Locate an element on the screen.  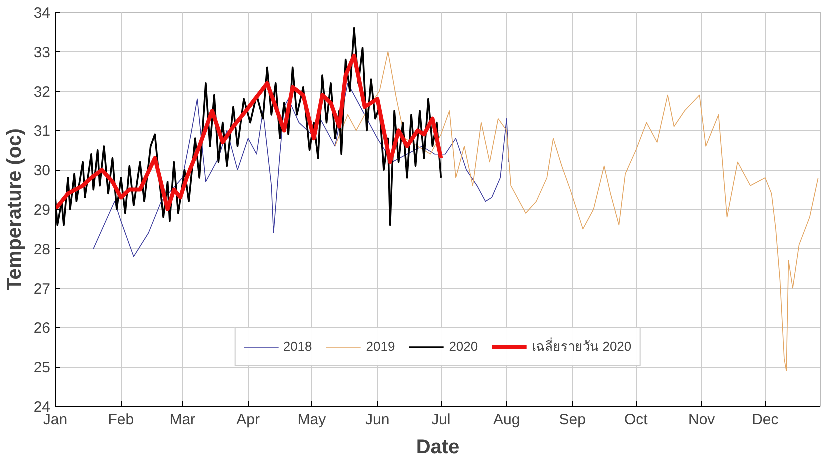
legend-label: 2018 is located at coordinates (297, 346).